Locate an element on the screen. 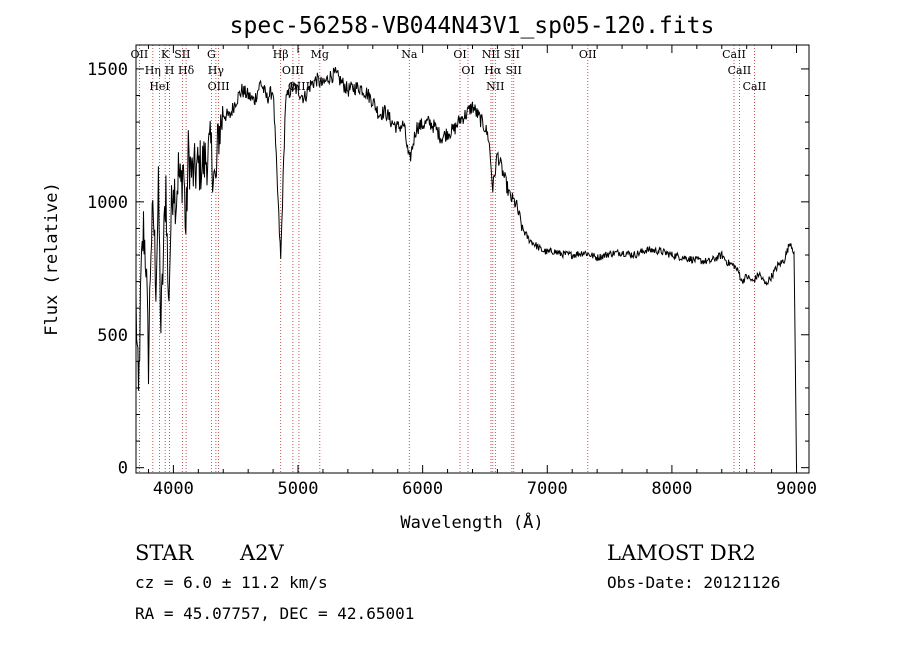 This screenshot has width=900, height=654. x-tick-label: 9000 is located at coordinates (796, 489).